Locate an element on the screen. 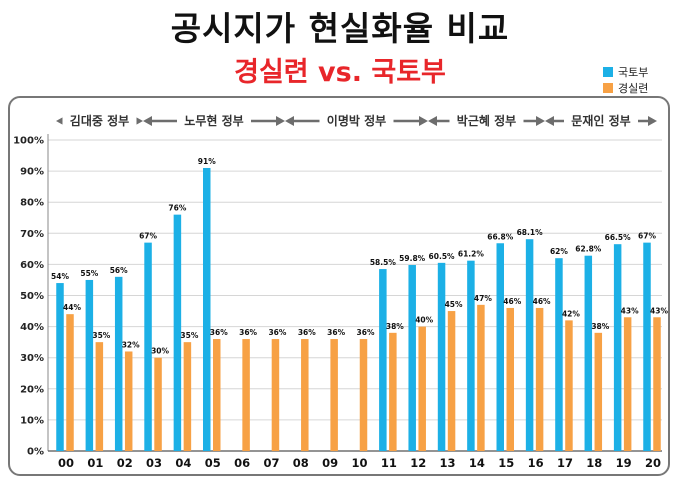 The image size is (680, 485). y-tick-label: 80% is located at coordinates (32, 203).